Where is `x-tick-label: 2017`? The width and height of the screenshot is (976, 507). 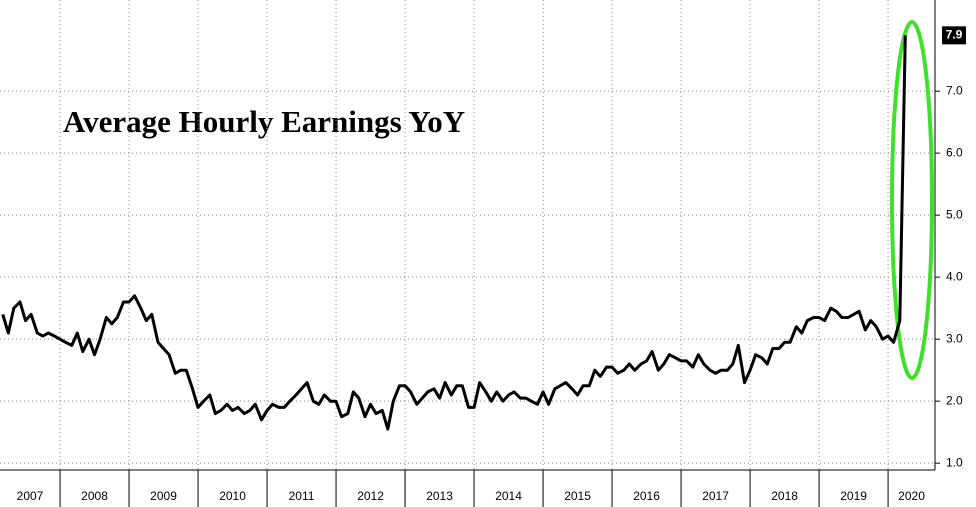
x-tick-label: 2017 is located at coordinates (715, 496).